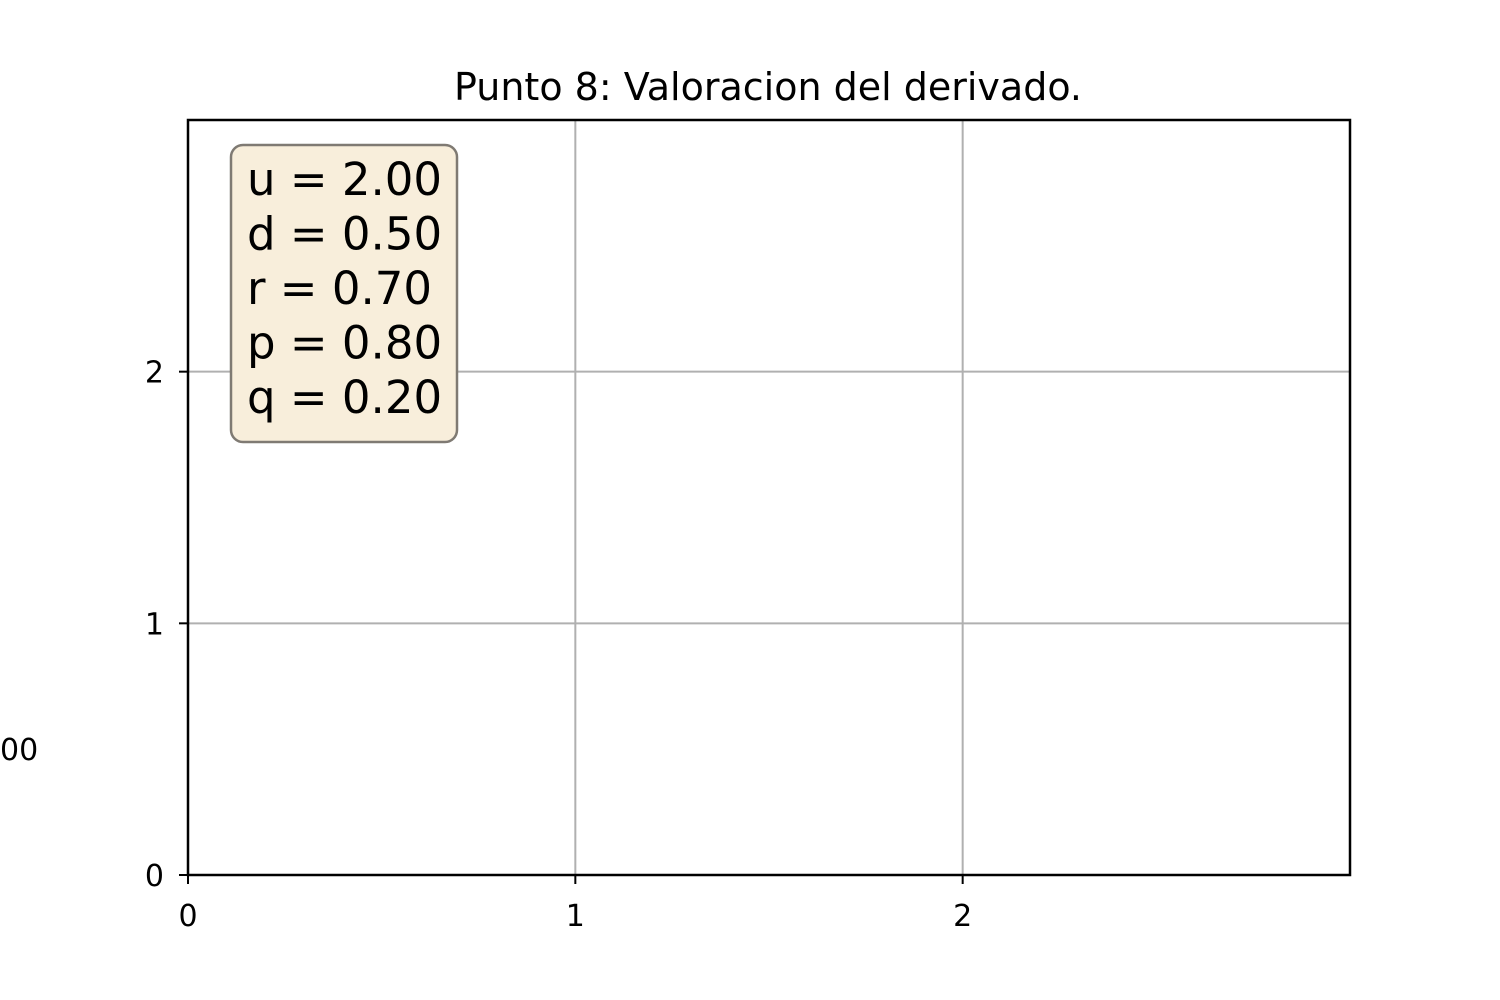 This screenshot has width=1500, height=1000. I want to click on y-tick-label: 1, so click(154, 624).